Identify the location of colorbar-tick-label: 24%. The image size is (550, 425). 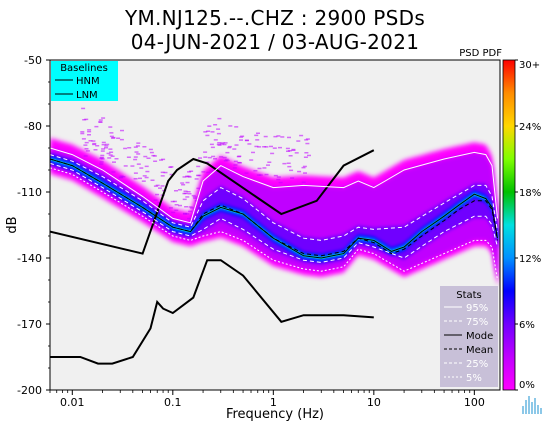
(530, 127).